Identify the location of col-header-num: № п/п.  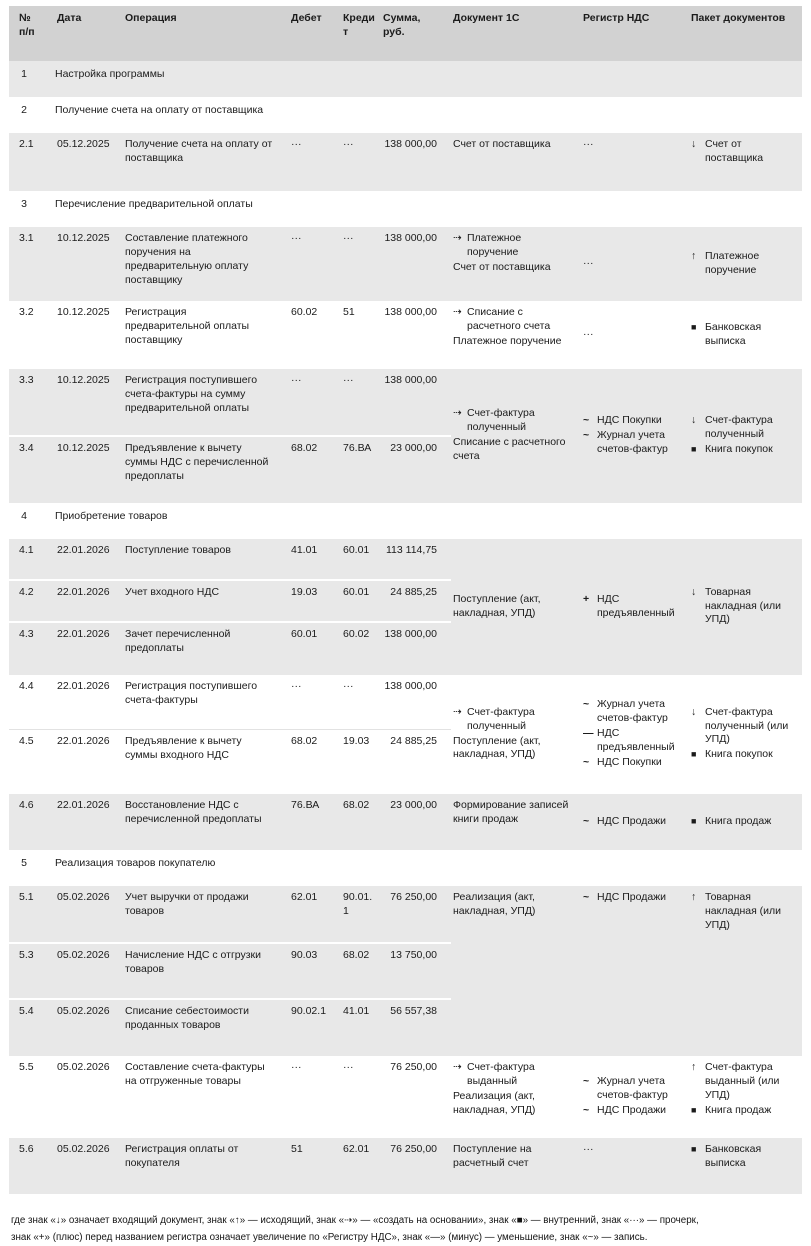
(32, 33).